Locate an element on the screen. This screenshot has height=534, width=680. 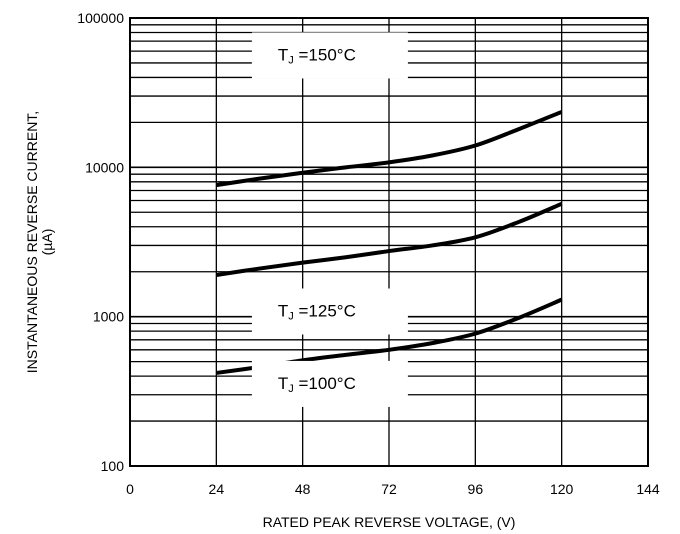
x-tick-label: 24 is located at coordinates (217, 489).